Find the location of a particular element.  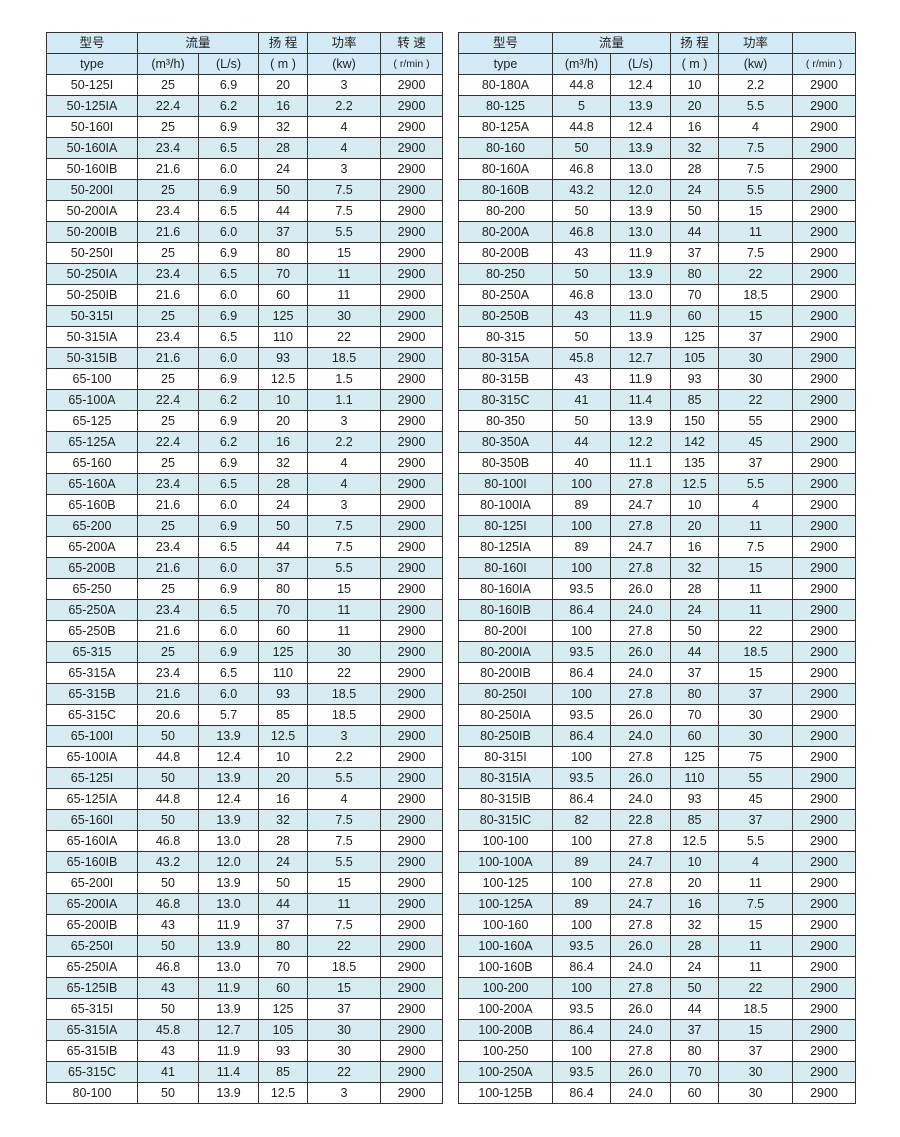

cell-power: 7.5 is located at coordinates (756, 253).